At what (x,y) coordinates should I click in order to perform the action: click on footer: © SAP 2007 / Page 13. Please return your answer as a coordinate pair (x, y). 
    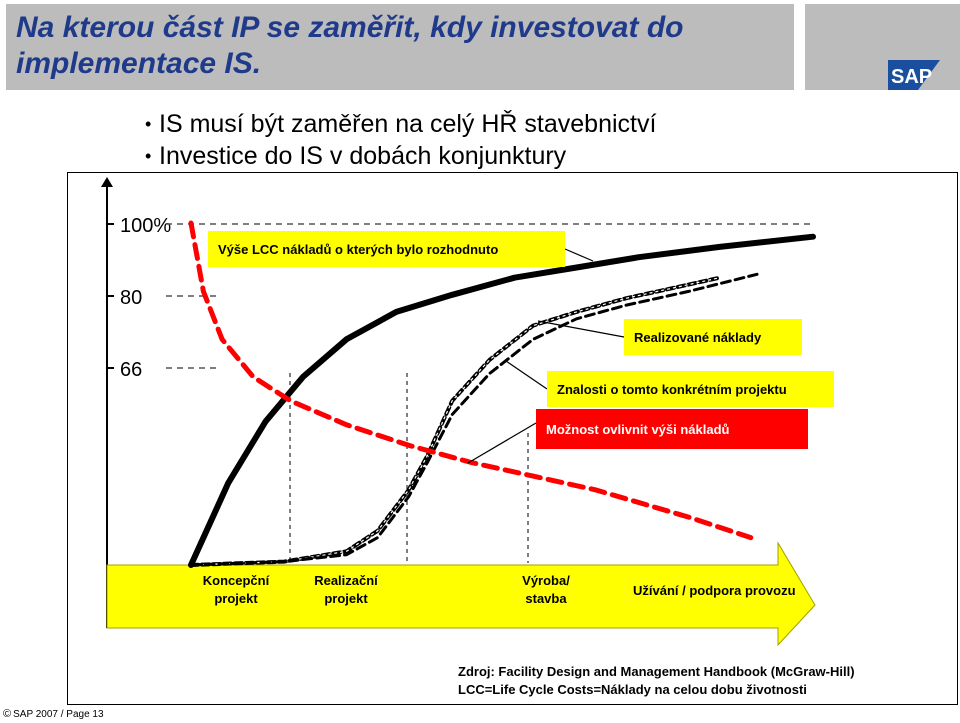
    Looking at the image, I should click on (53, 714).